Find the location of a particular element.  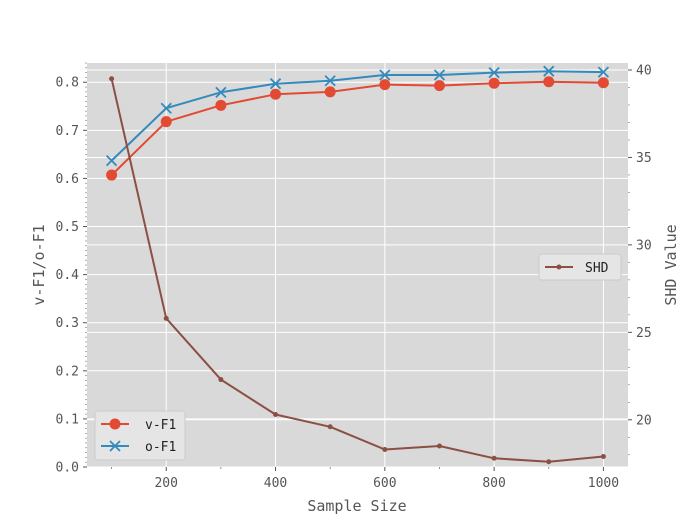

legend-of1-marker is located at coordinates (115, 446).